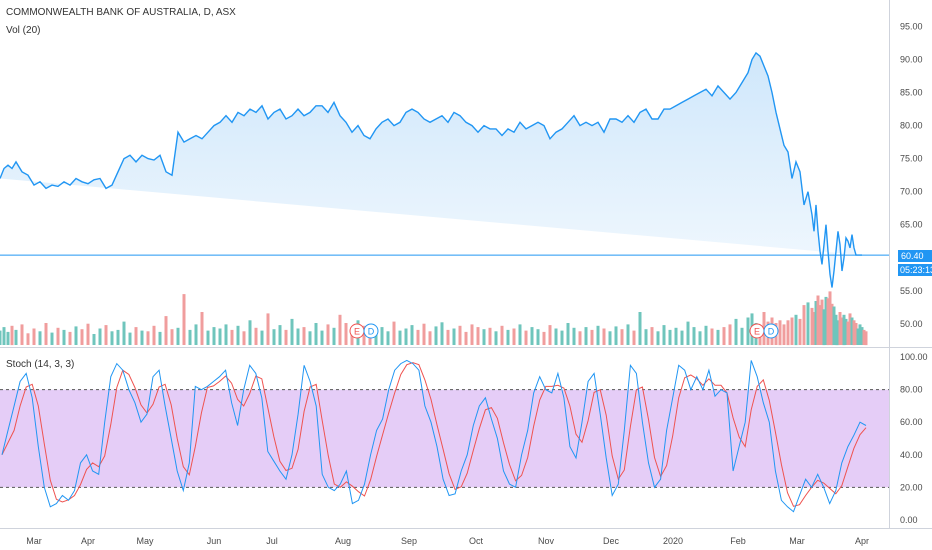 This screenshot has height=550, width=932. Describe the element at coordinates (738, 541) in the screenshot. I see `time-axis-tick: Feb` at that location.